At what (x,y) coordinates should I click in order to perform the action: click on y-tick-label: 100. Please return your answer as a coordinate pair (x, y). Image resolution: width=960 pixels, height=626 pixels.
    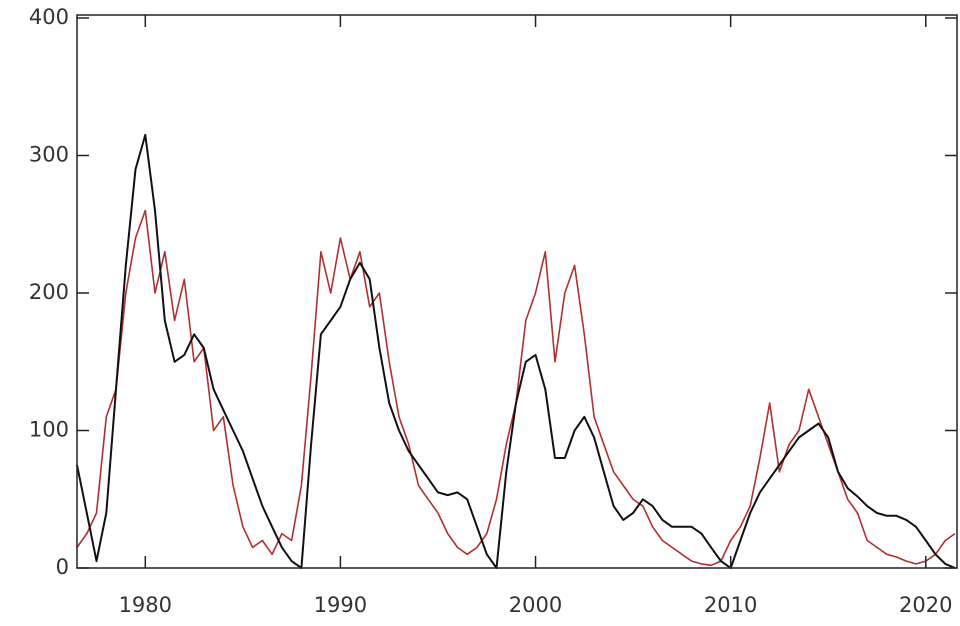
    Looking at the image, I should click on (49, 430).